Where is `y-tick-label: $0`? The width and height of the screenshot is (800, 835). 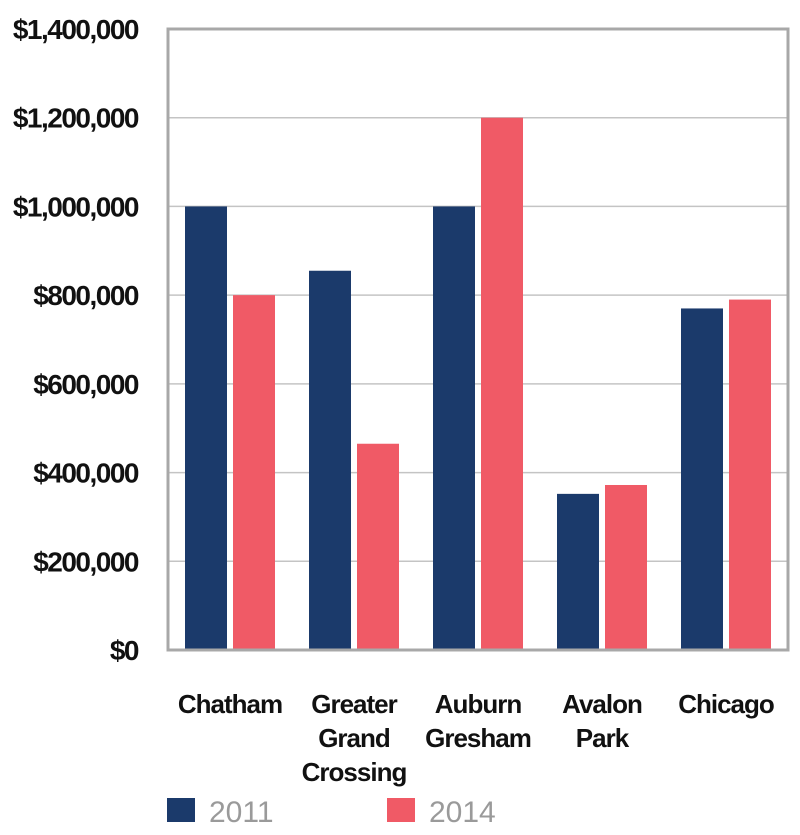
y-tick-label: $0 is located at coordinates (124, 650).